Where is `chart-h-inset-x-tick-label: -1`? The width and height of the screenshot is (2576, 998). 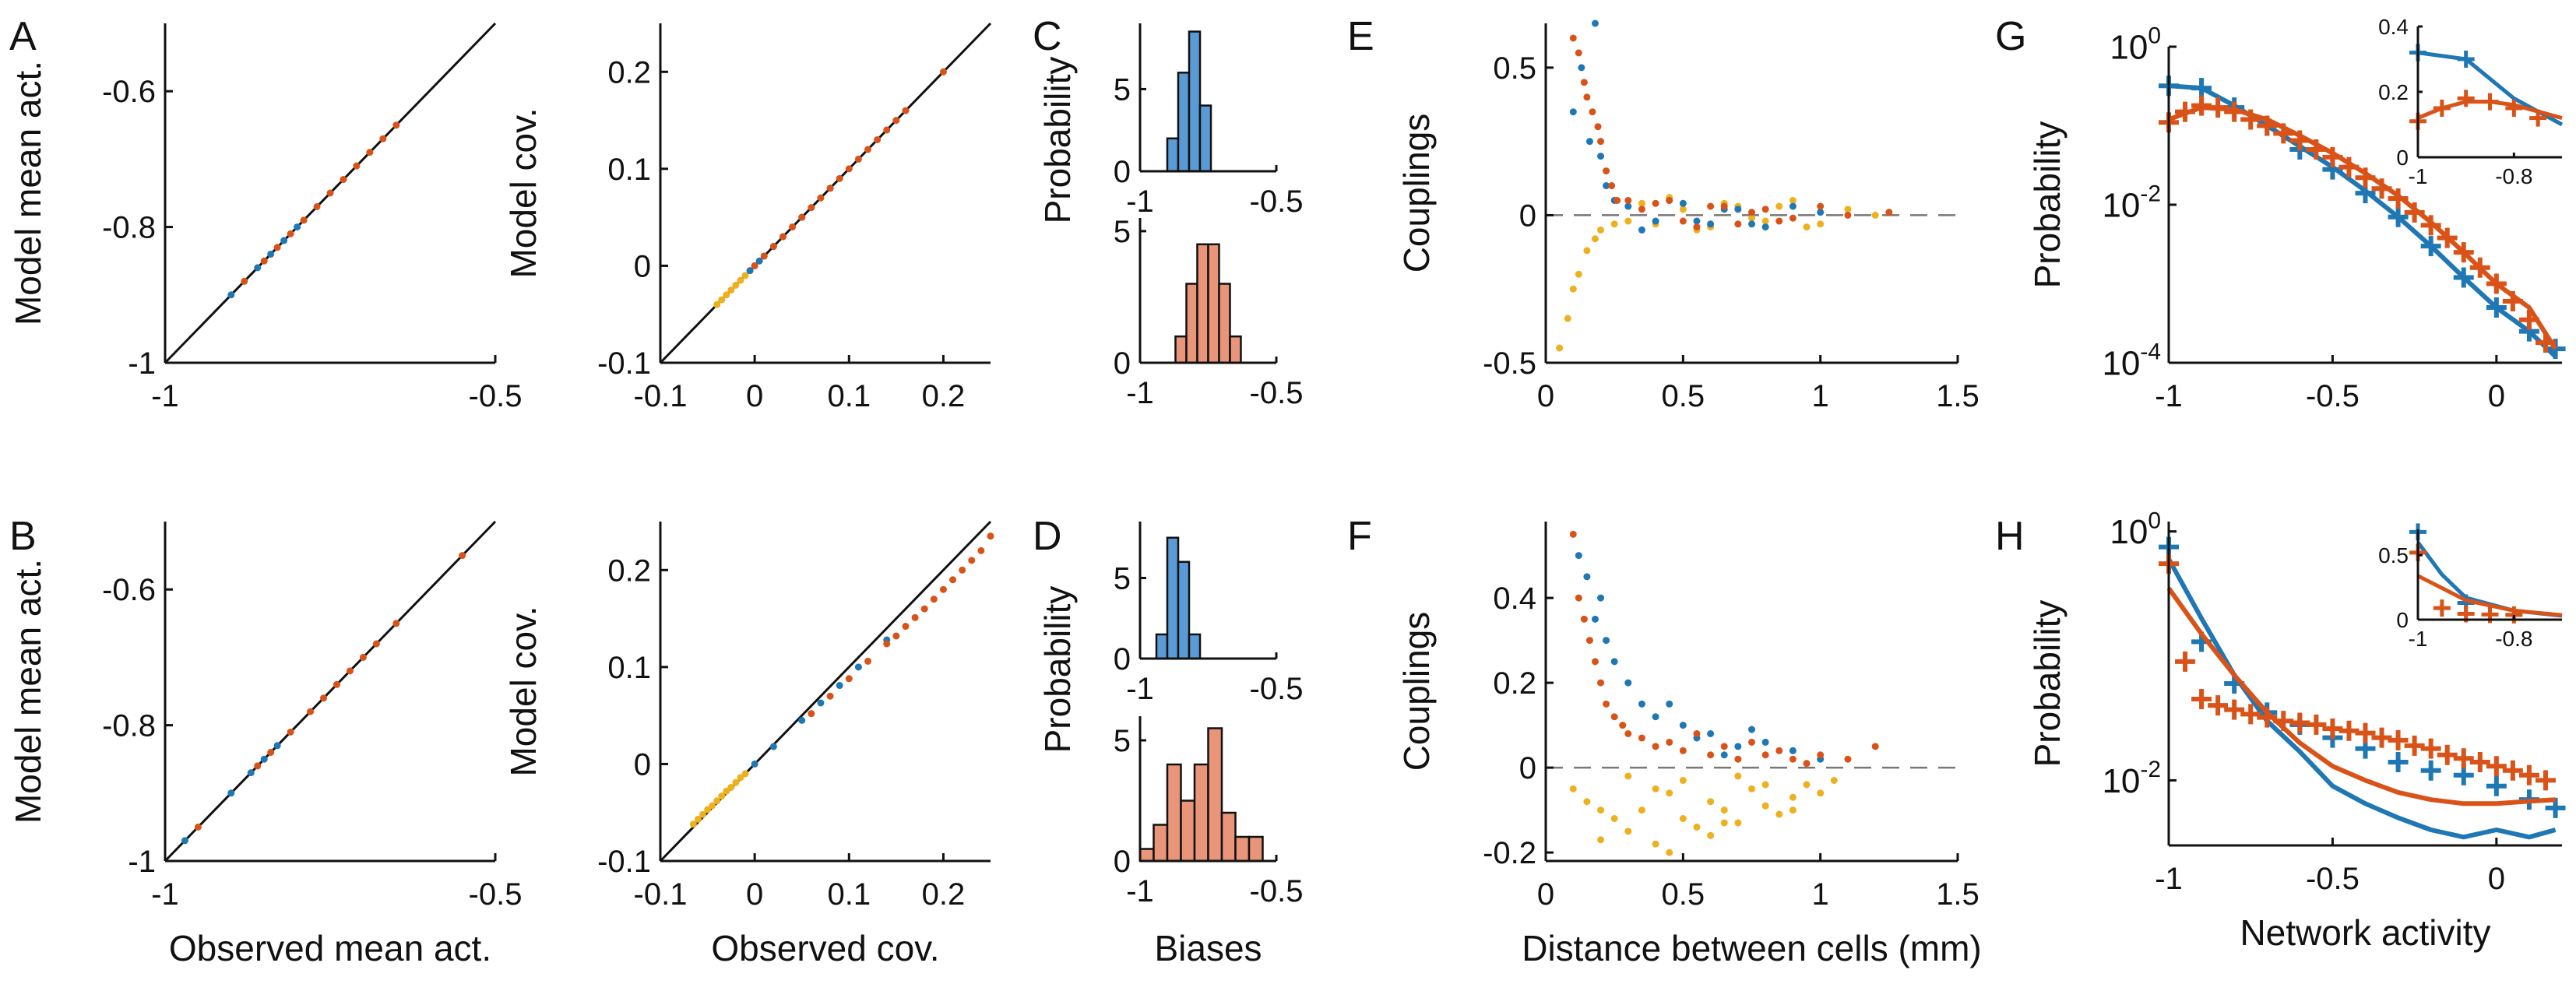 chart-h-inset-x-tick-label: -1 is located at coordinates (2418, 639).